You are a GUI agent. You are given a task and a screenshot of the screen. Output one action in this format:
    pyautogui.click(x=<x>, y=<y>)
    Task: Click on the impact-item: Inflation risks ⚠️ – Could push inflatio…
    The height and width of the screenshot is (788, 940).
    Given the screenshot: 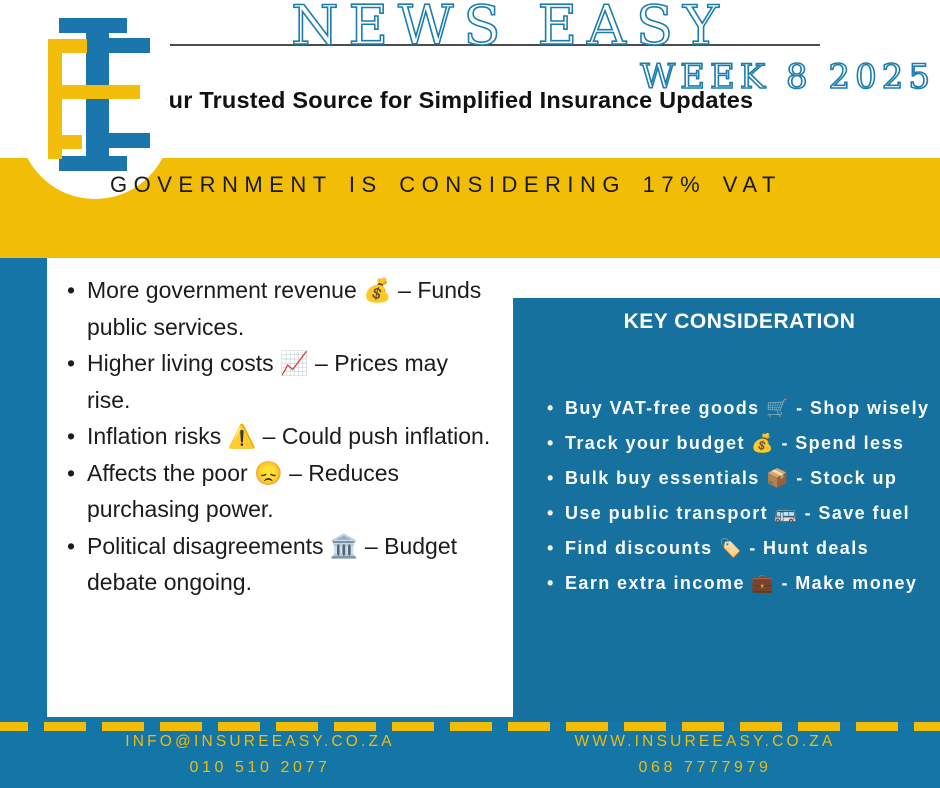 What is the action you would take?
    pyautogui.click(x=279, y=436)
    